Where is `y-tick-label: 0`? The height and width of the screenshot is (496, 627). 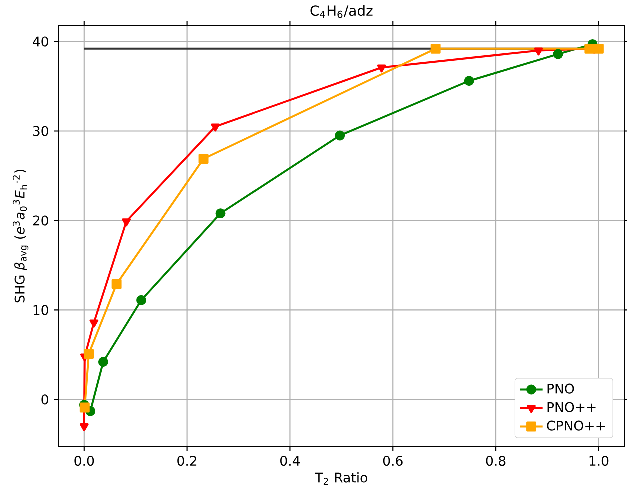 y-tick-label: 0 is located at coordinates (45, 399).